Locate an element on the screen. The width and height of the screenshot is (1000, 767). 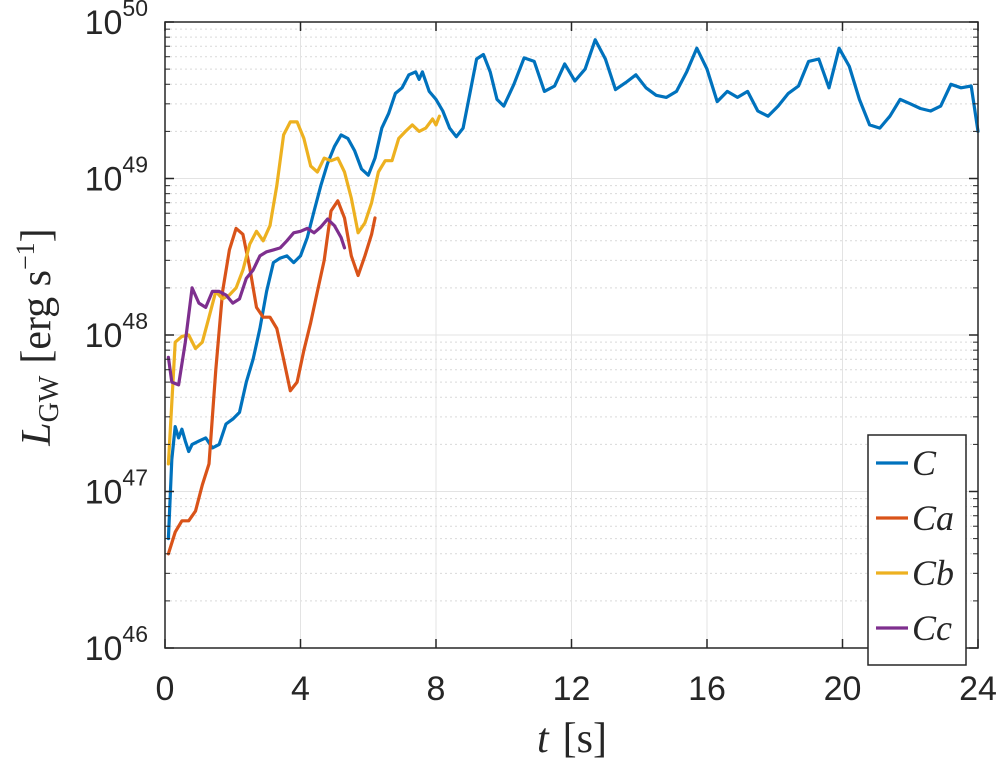
y-tick-label: 1048 is located at coordinates (116, 331).